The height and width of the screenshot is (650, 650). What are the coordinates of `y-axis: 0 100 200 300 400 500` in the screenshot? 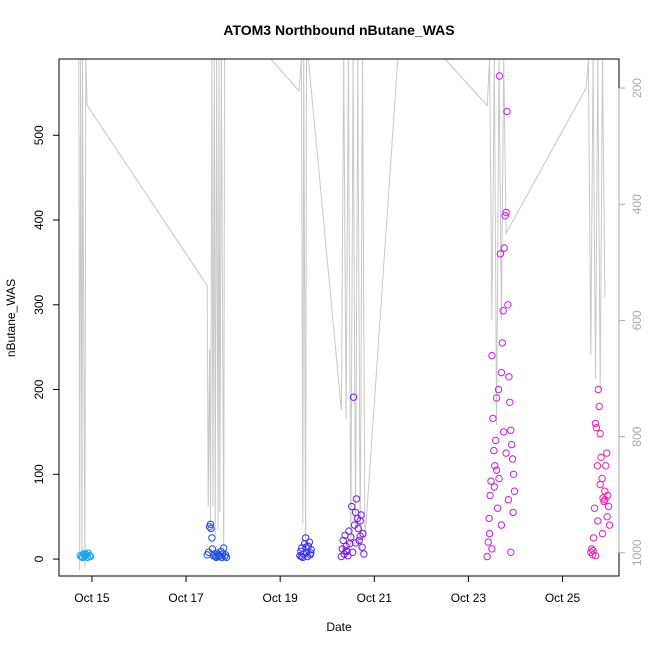 It's located at (46, 343).